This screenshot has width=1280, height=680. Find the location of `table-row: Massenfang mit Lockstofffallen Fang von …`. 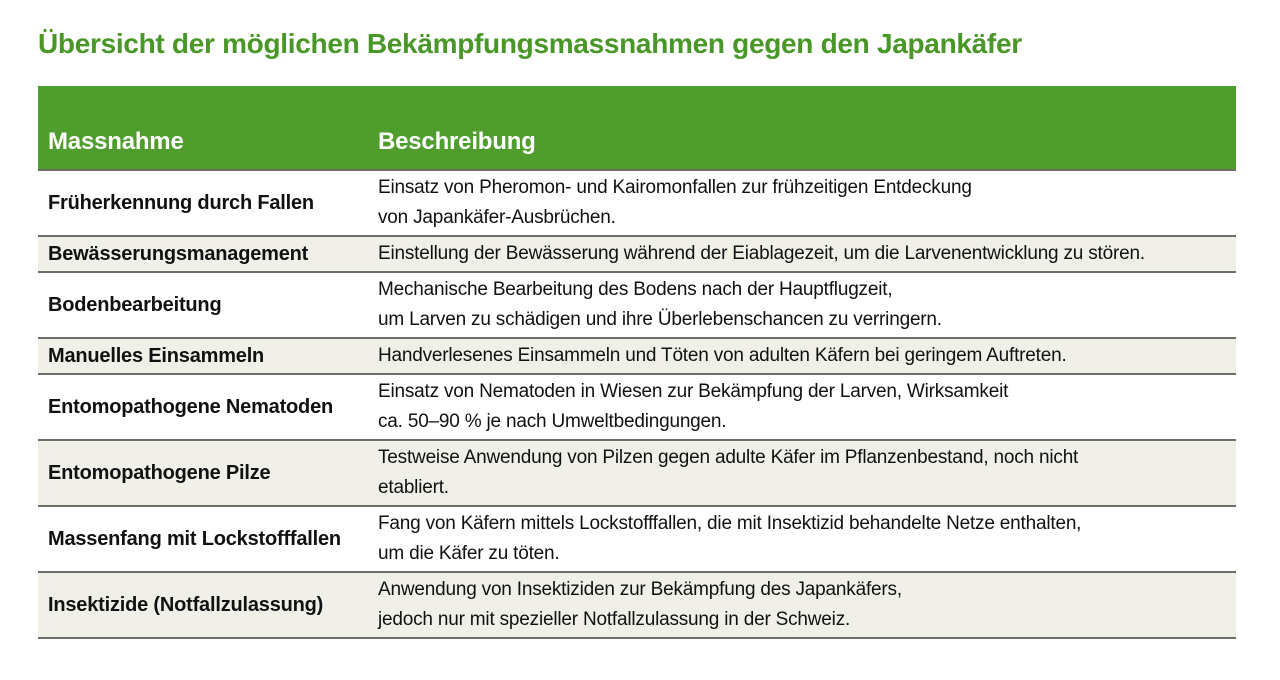

table-row: Massenfang mit Lockstofffallen Fang von … is located at coordinates (637, 539).